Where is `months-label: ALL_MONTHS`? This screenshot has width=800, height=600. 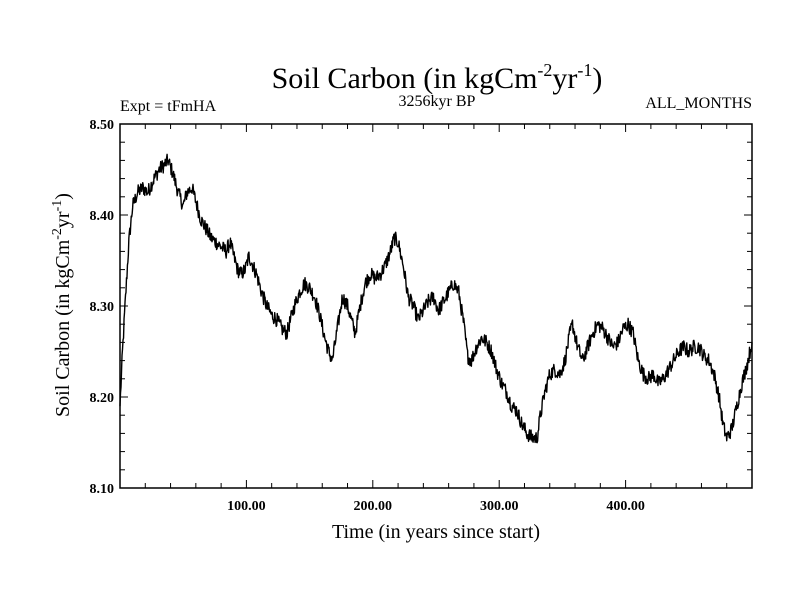
months-label: ALL_MONTHS is located at coordinates (698, 103).